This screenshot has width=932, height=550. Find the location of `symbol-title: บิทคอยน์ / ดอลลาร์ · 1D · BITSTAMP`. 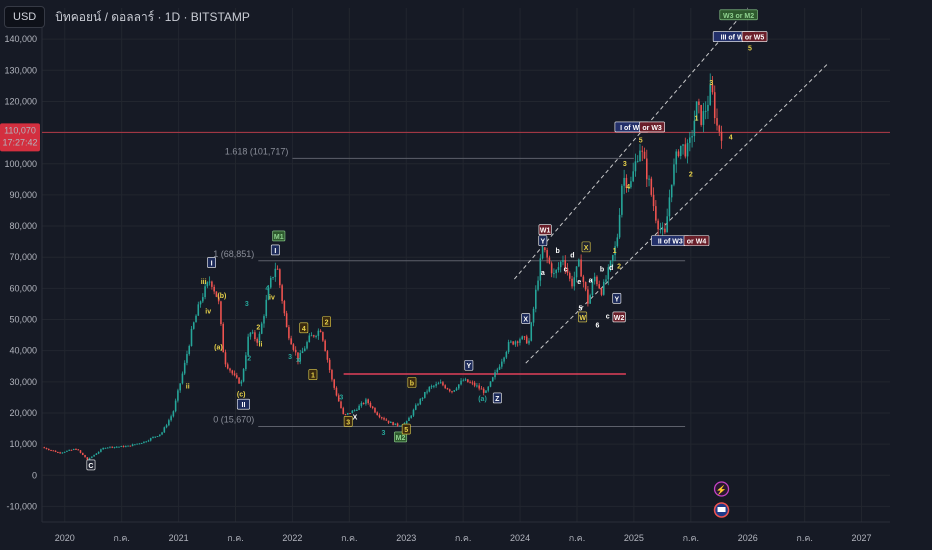

symbol-title: บิทคอยน์ / ดอลลาร์ · 1D · BITSTAMP is located at coordinates (152, 16).